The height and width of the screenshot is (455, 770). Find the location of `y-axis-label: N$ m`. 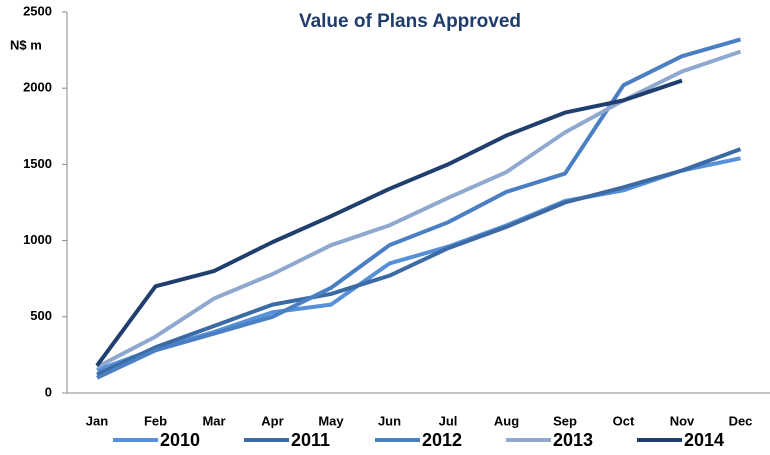

y-axis-label: N$ m is located at coordinates (26, 44).